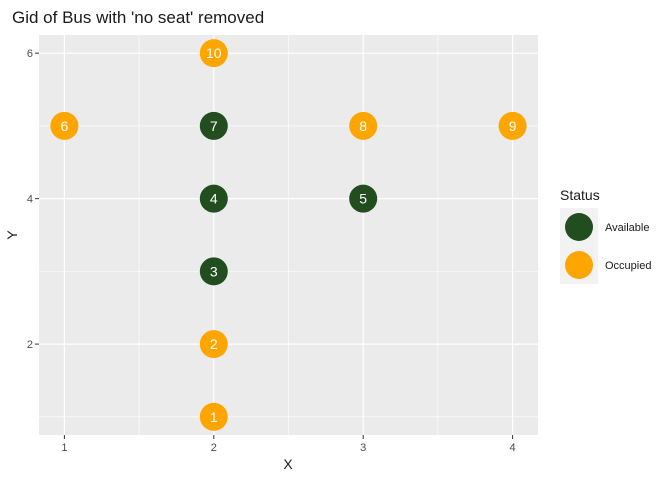  What do you see at coordinates (214, 448) in the screenshot?
I see `x-tick-label: 2` at bounding box center [214, 448].